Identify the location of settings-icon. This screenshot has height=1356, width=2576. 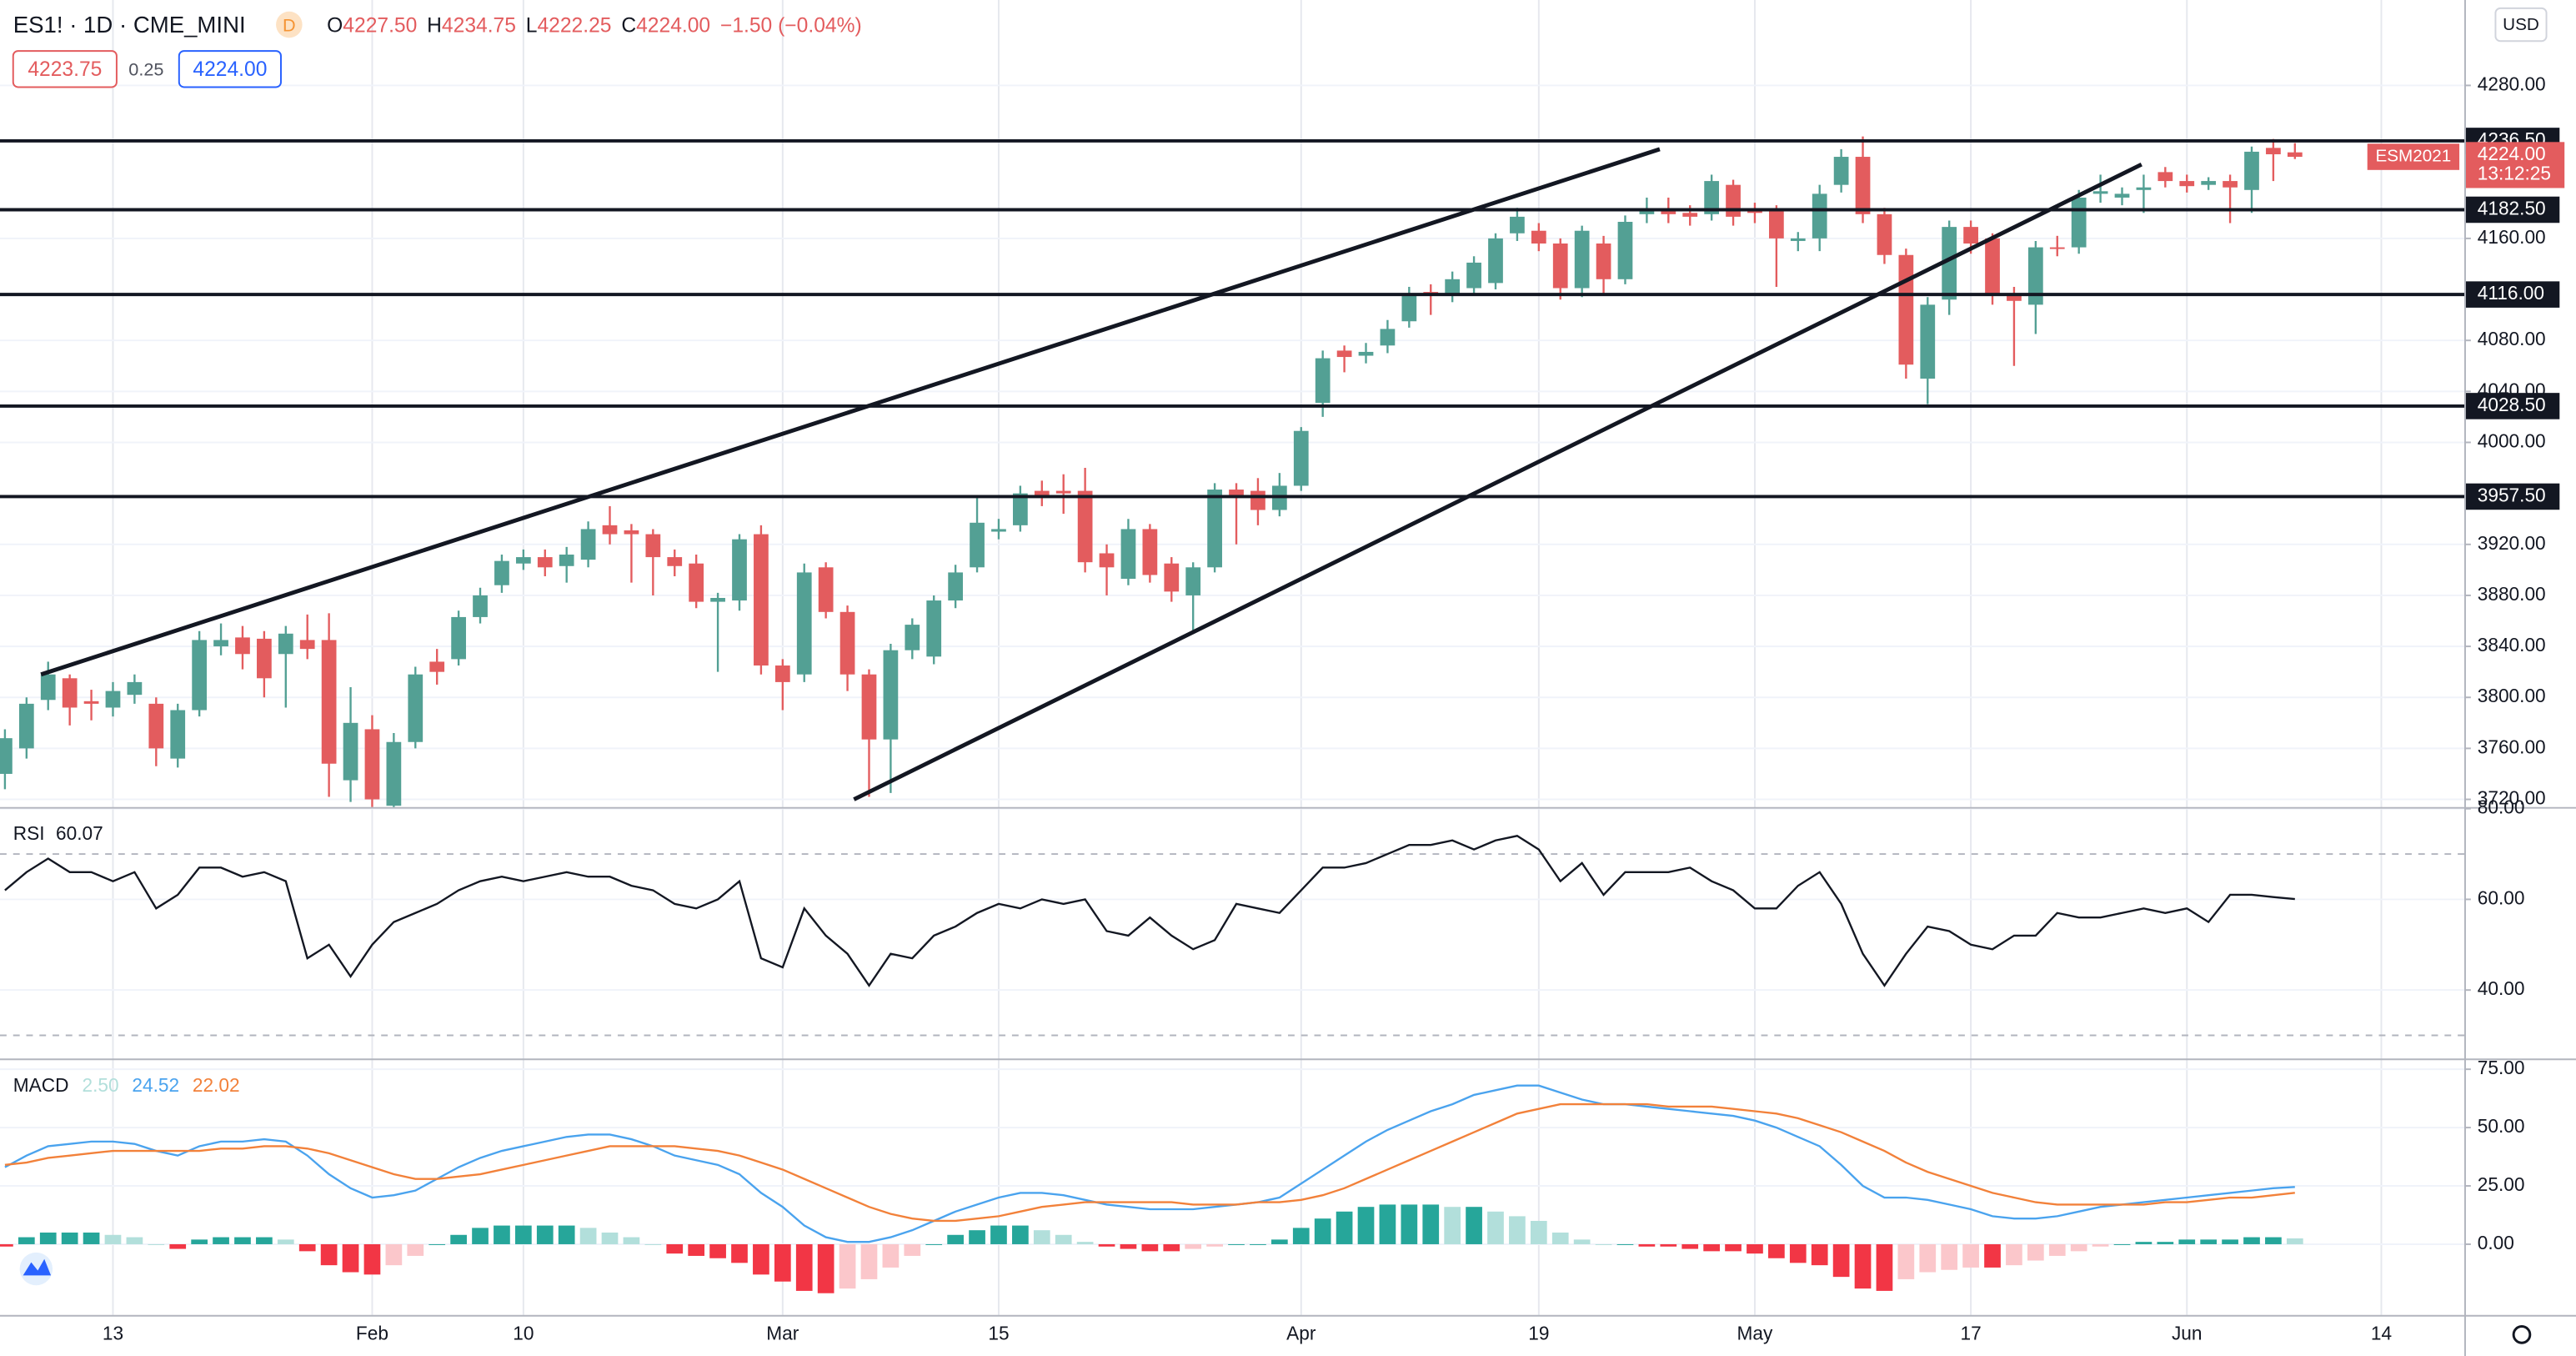
(2522, 1334).